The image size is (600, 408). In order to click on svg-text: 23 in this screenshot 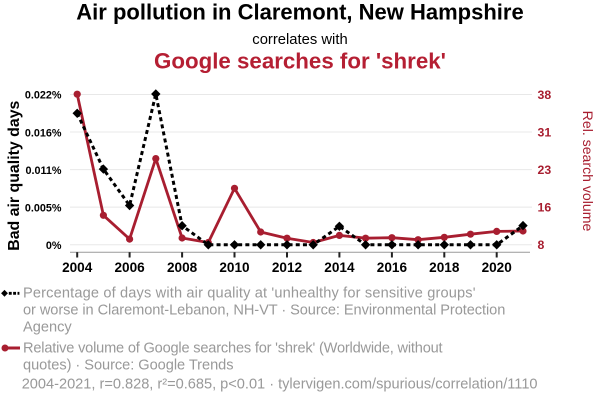, I will do `click(545, 170)`.